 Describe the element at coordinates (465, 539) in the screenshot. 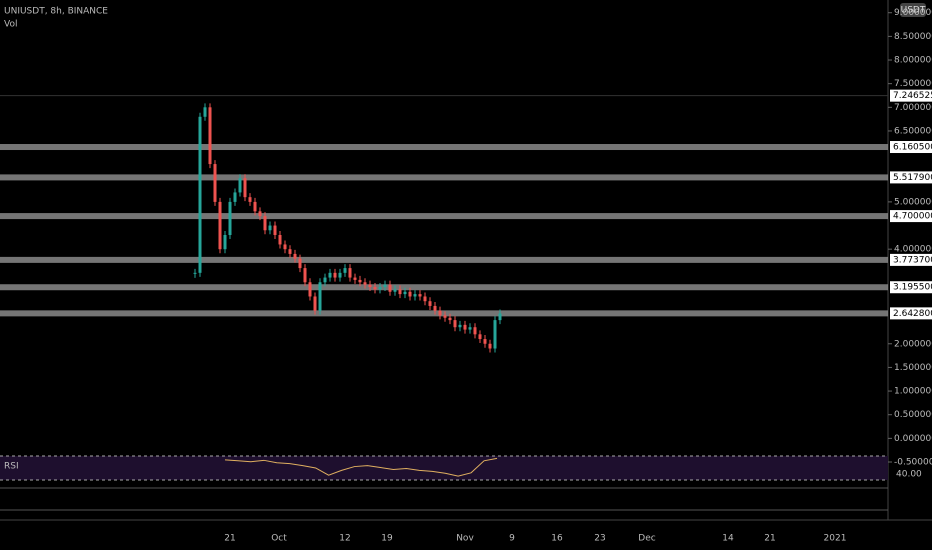

I see `x-tick-label: Nov` at that location.